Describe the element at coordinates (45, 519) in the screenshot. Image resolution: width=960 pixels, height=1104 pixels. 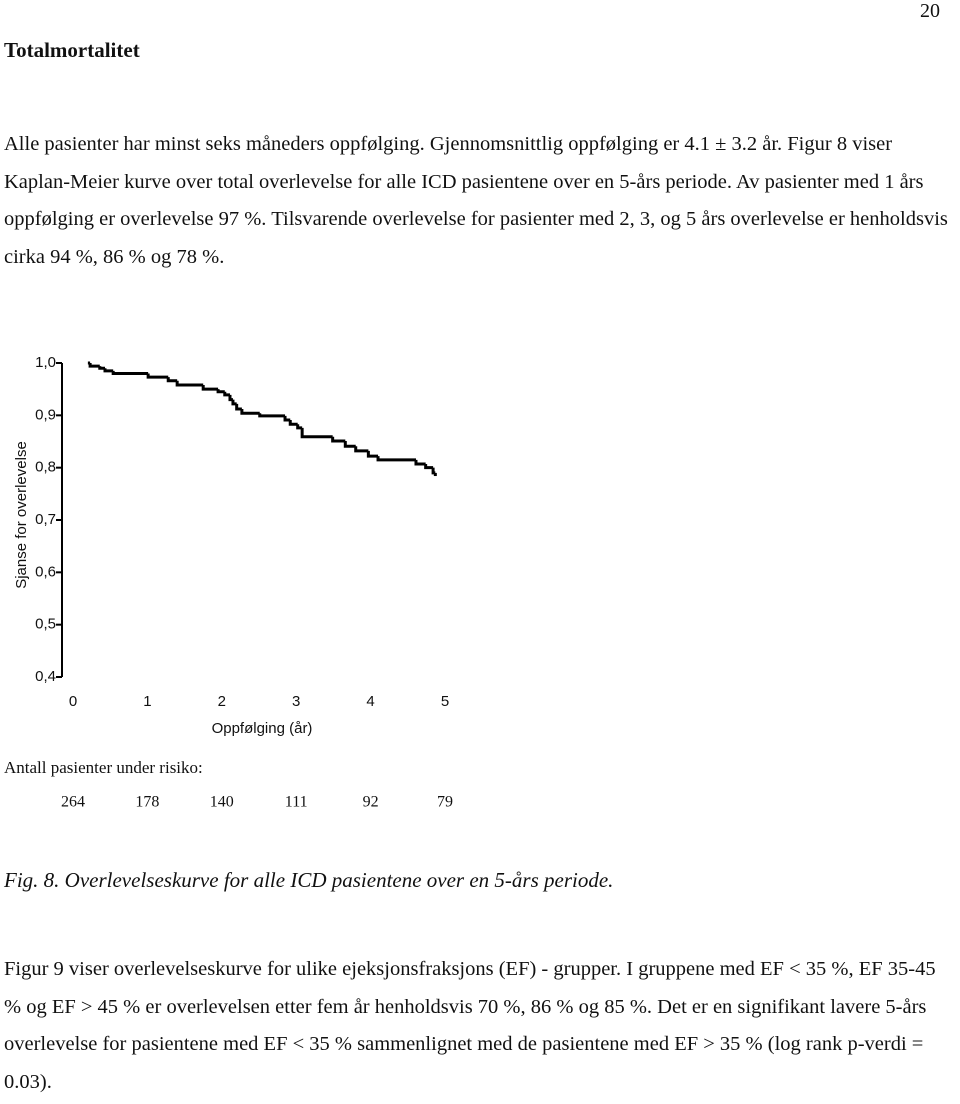
I see `y-tick-label: 0,7` at that location.